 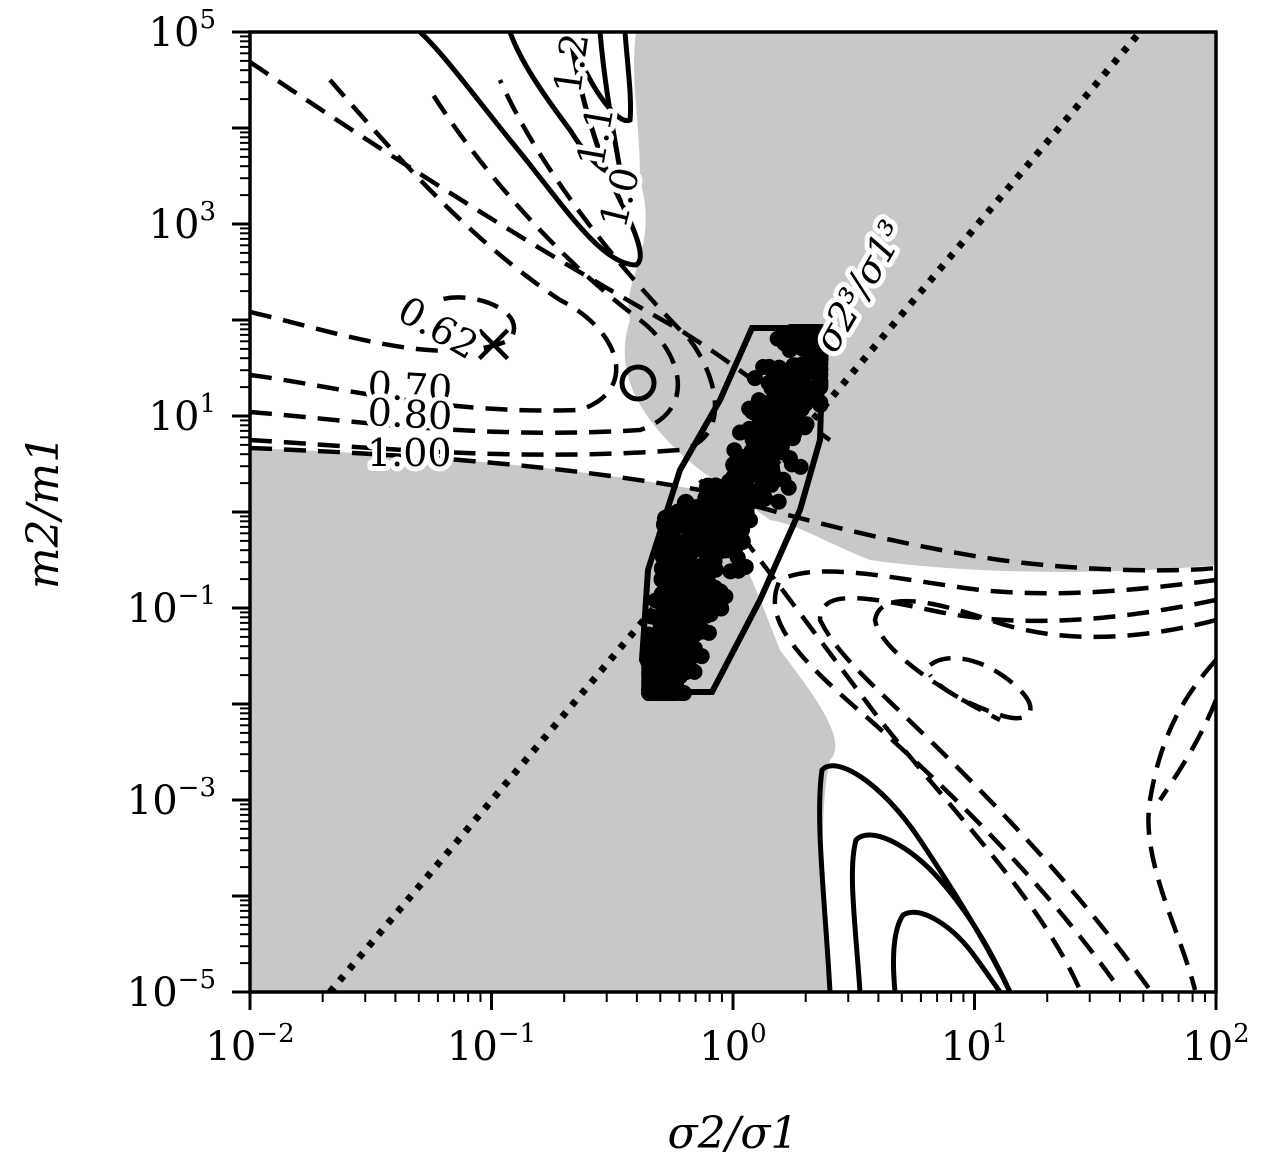 What do you see at coordinates (188, 510) in the screenshot?
I see `y-axis: 10⁻⁵ 10⁻³ 10⁻¹ 10¹ 10³ 10⁵` at bounding box center [188, 510].